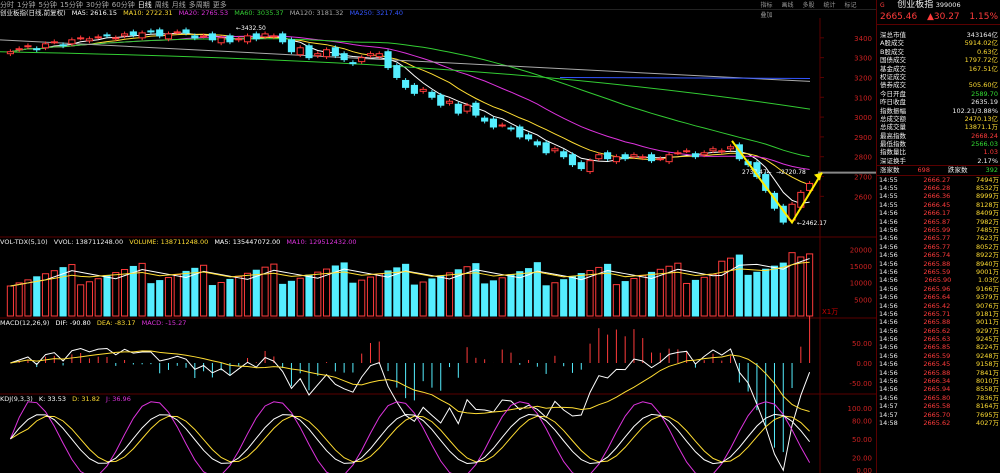 The image size is (1000, 473). Describe the element at coordinates (937, 355) in the screenshot. I see `tick-price: 2665.59` at that location.